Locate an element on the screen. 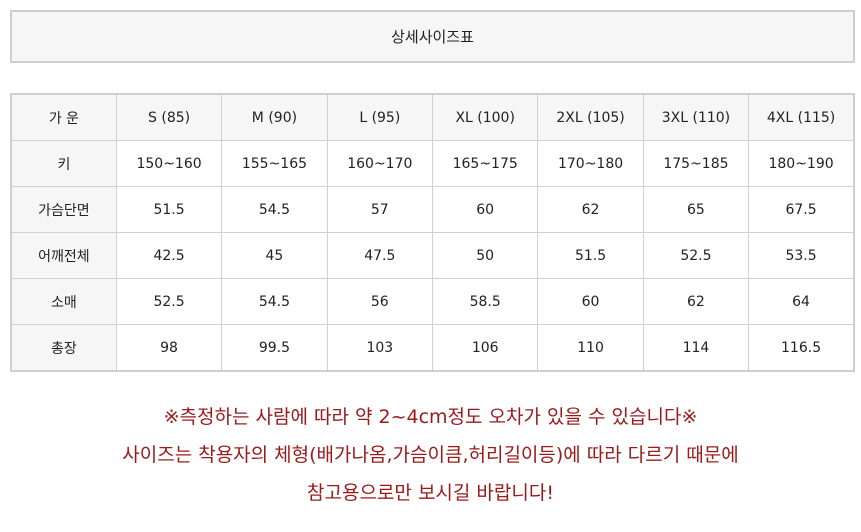 This screenshot has height=532, width=861. note-line: ※측정하는 사람에 따라 약 2~4cm정도 오차가 있을 수 있습니다※ is located at coordinates (430, 417).